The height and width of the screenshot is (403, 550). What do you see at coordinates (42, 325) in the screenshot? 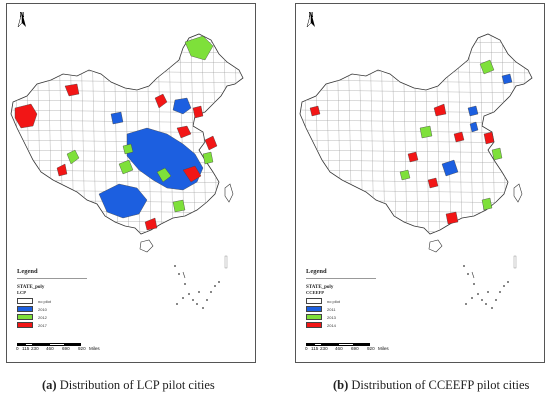
I see `legend-item-label: 2017` at bounding box center [42, 325].